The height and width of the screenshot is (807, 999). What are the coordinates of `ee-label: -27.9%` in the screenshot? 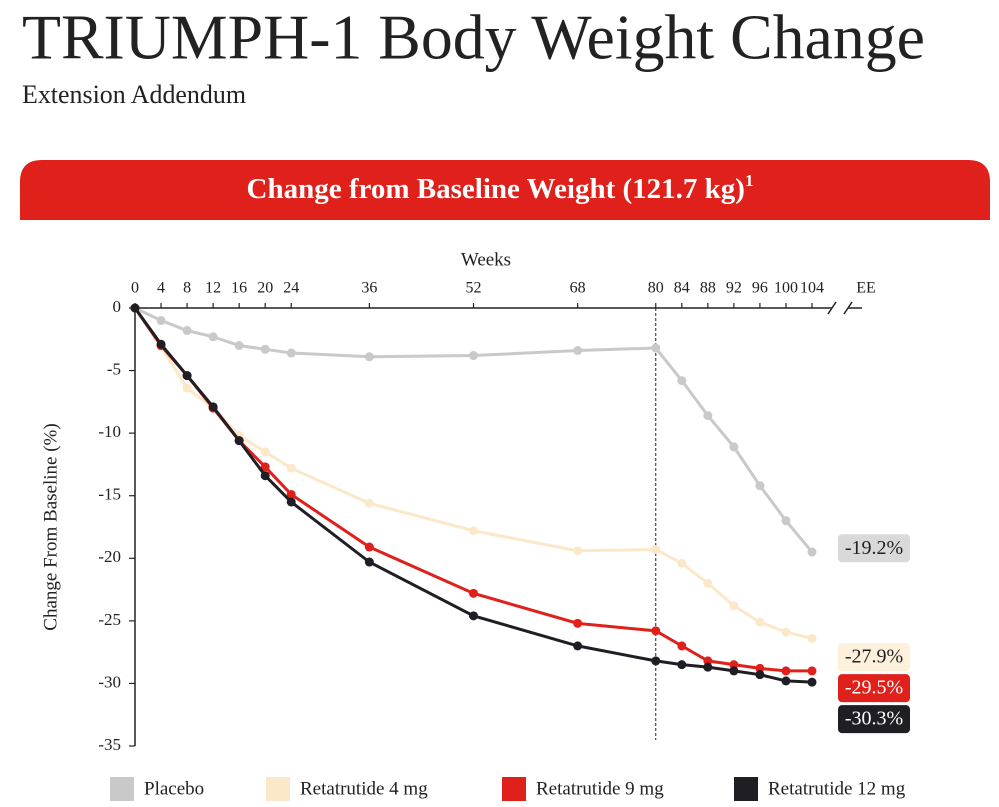 It's located at (874, 657).